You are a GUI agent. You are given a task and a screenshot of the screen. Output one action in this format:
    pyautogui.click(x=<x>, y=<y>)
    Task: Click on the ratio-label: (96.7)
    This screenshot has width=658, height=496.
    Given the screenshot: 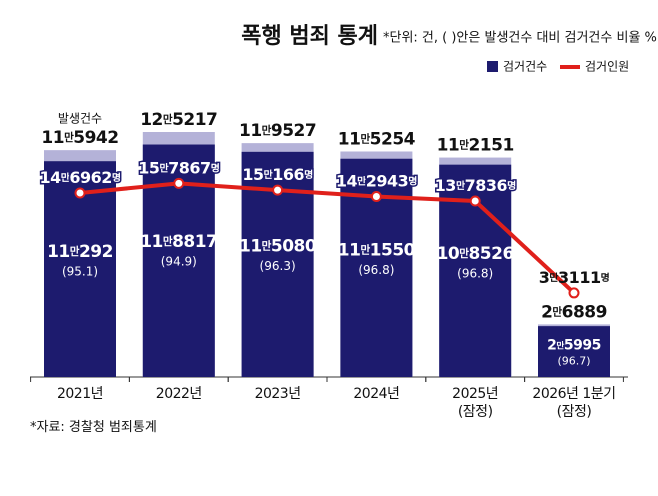 What is the action you would take?
    pyautogui.click(x=573, y=361)
    